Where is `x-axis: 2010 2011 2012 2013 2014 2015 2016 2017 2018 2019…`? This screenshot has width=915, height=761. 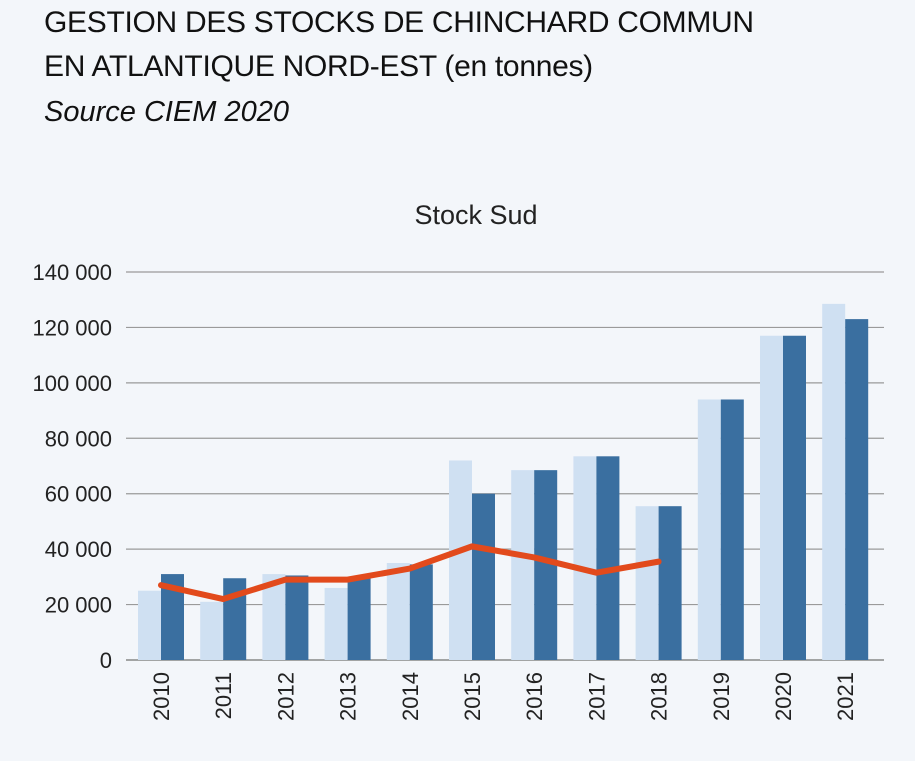
x-axis: 2010 2011 2012 2013 2014 2015 2016 2017 2018 2019… is located at coordinates (503, 696).